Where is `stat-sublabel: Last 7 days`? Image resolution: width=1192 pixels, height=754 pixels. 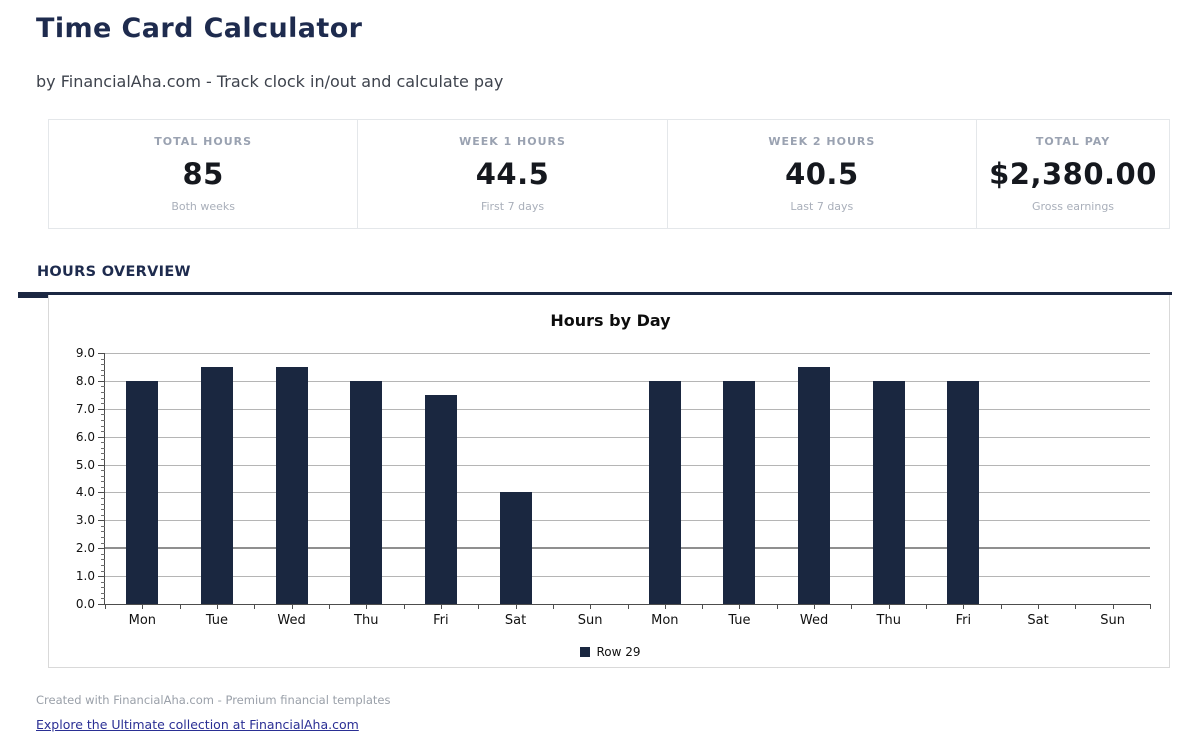 stat-sublabel: Last 7 days is located at coordinates (822, 206).